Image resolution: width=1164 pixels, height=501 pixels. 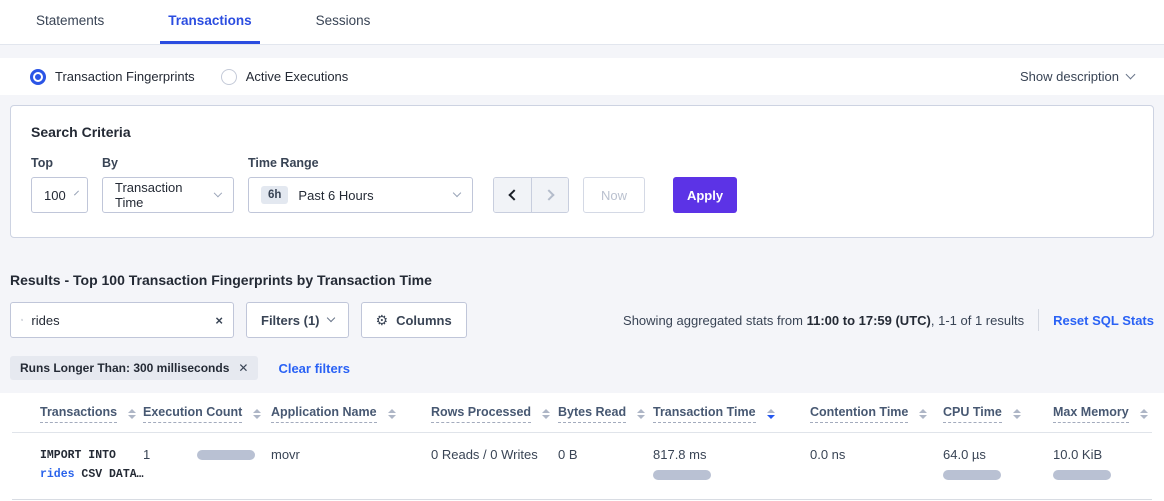 I want to click on cell-cpu-time: 64.0 µs, so click(x=998, y=466).